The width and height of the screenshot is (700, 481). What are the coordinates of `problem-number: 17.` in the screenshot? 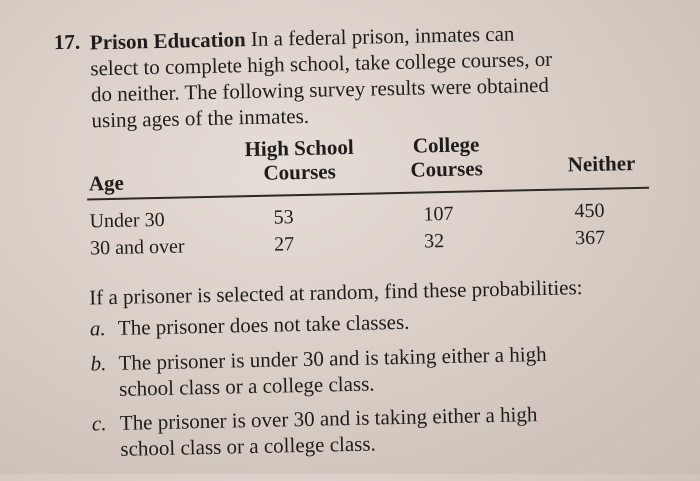 It's located at (67, 42).